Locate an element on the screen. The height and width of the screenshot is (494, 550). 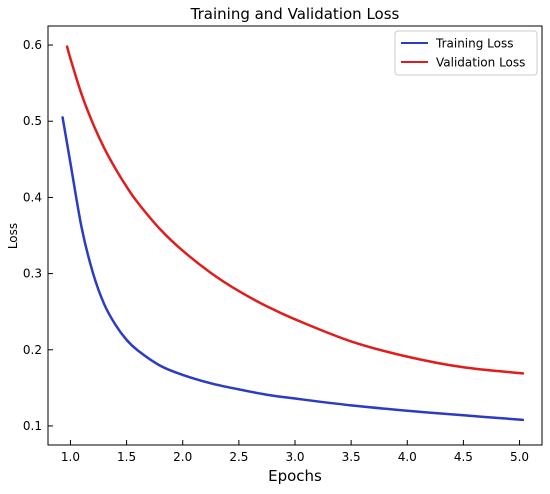
x-tick-label: 1.0 is located at coordinates (70, 457).